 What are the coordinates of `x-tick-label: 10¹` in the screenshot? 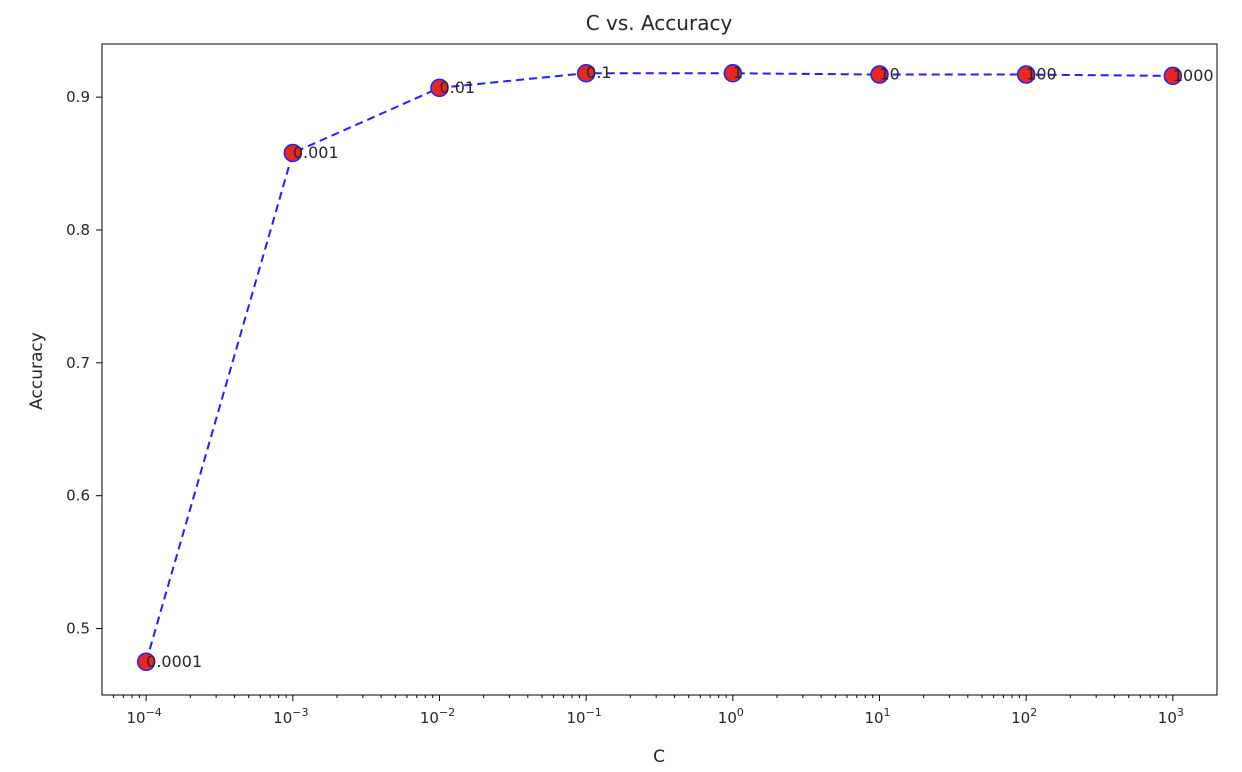 It's located at (877, 716).